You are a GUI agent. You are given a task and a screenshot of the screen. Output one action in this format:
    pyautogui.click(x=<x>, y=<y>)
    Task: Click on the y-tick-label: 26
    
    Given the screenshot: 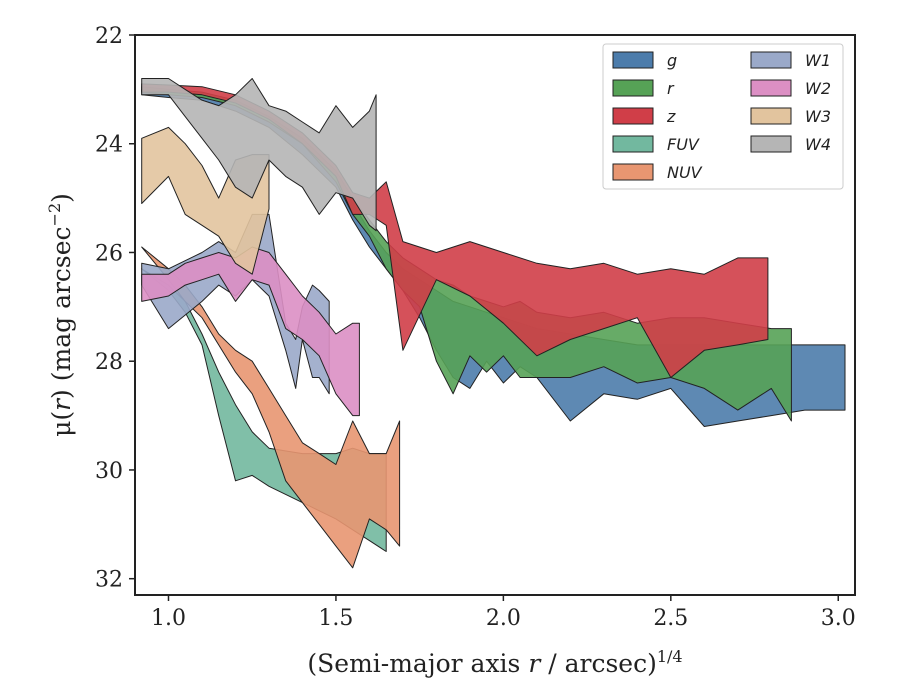 What is the action you would take?
    pyautogui.click(x=109, y=253)
    